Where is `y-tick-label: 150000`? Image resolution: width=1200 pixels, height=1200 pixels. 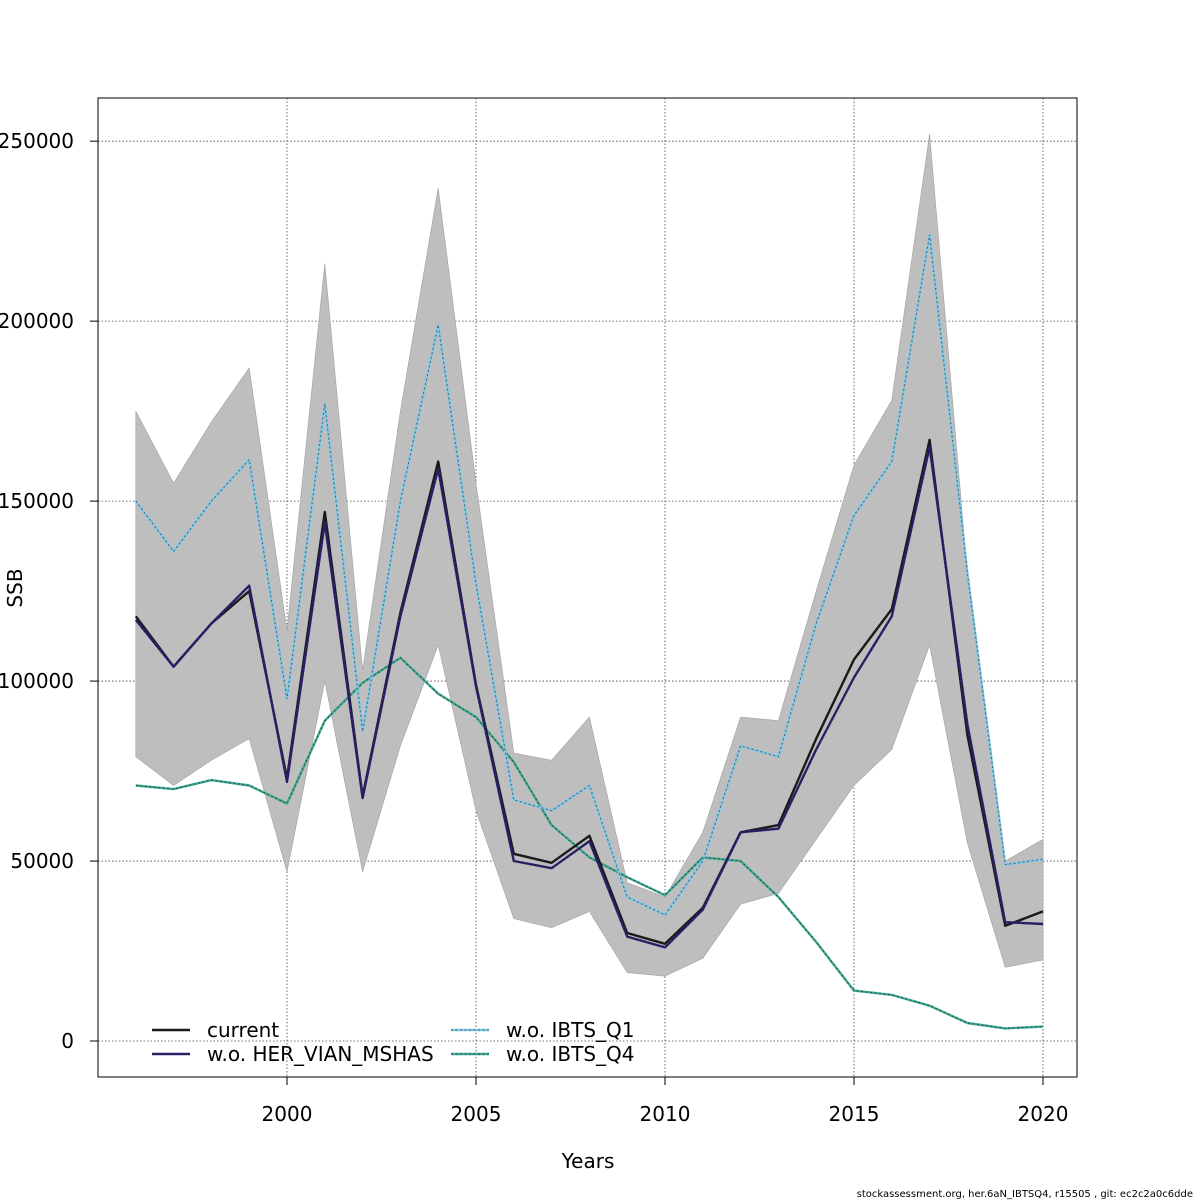
y-tick-label: 150000 is located at coordinates (37, 501).